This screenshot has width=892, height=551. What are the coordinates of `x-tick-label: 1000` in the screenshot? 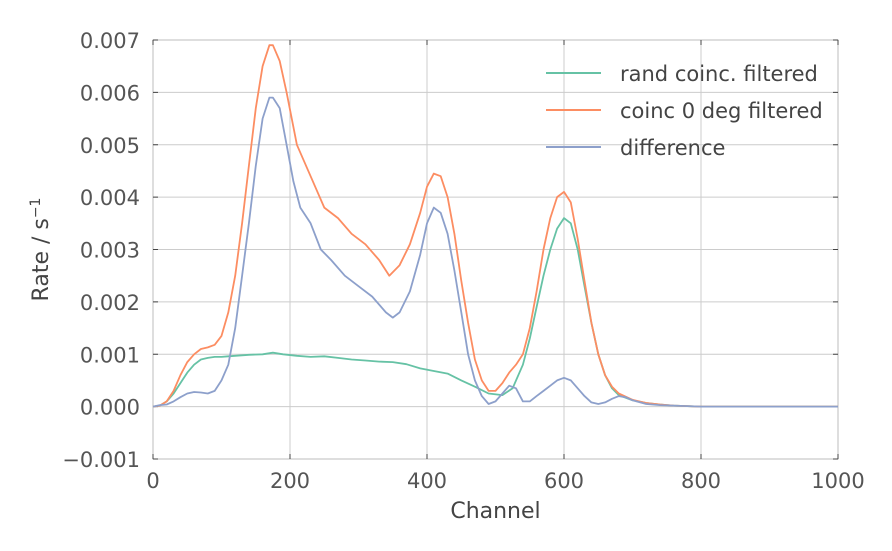 It's located at (837, 481).